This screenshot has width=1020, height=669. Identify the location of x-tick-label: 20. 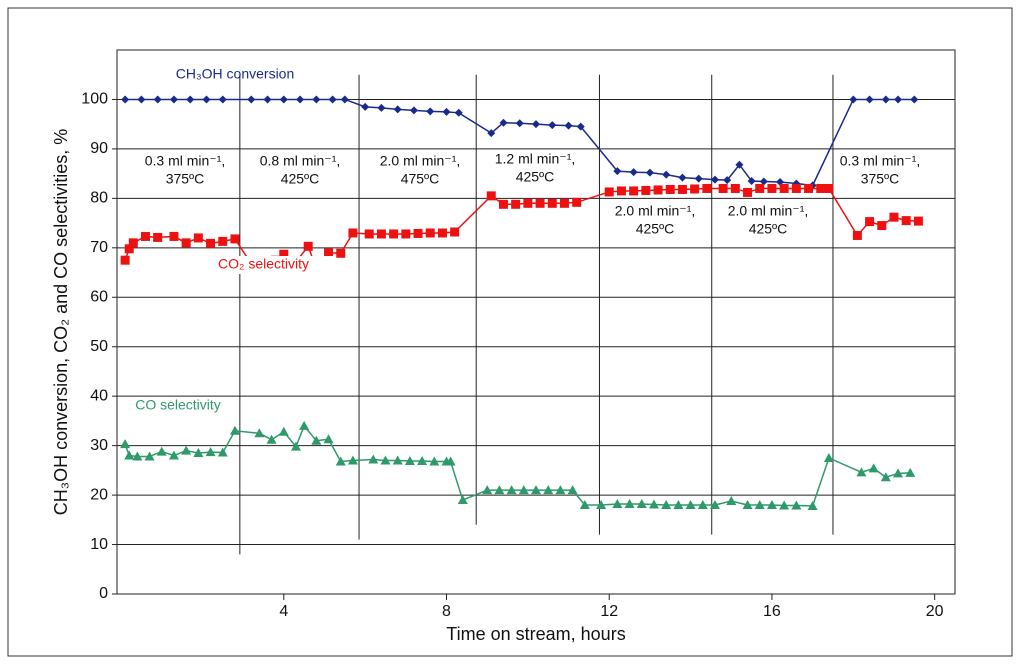
(935, 611).